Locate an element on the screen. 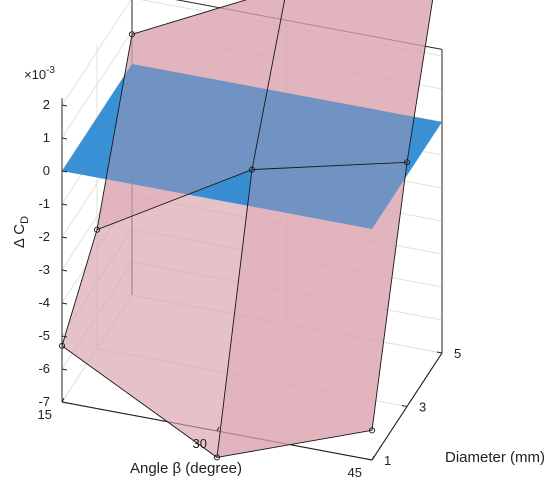  surface-face-pink-overlay is located at coordinates (342, 85).